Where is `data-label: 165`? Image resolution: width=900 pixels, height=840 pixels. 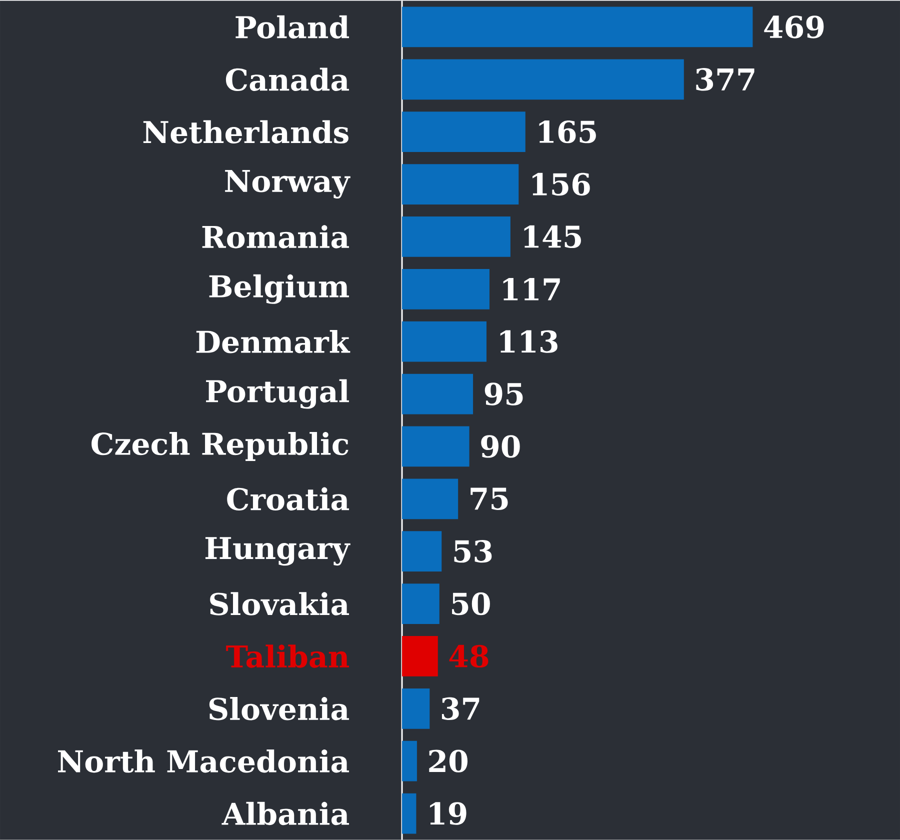
data-label: 165 is located at coordinates (567, 131).